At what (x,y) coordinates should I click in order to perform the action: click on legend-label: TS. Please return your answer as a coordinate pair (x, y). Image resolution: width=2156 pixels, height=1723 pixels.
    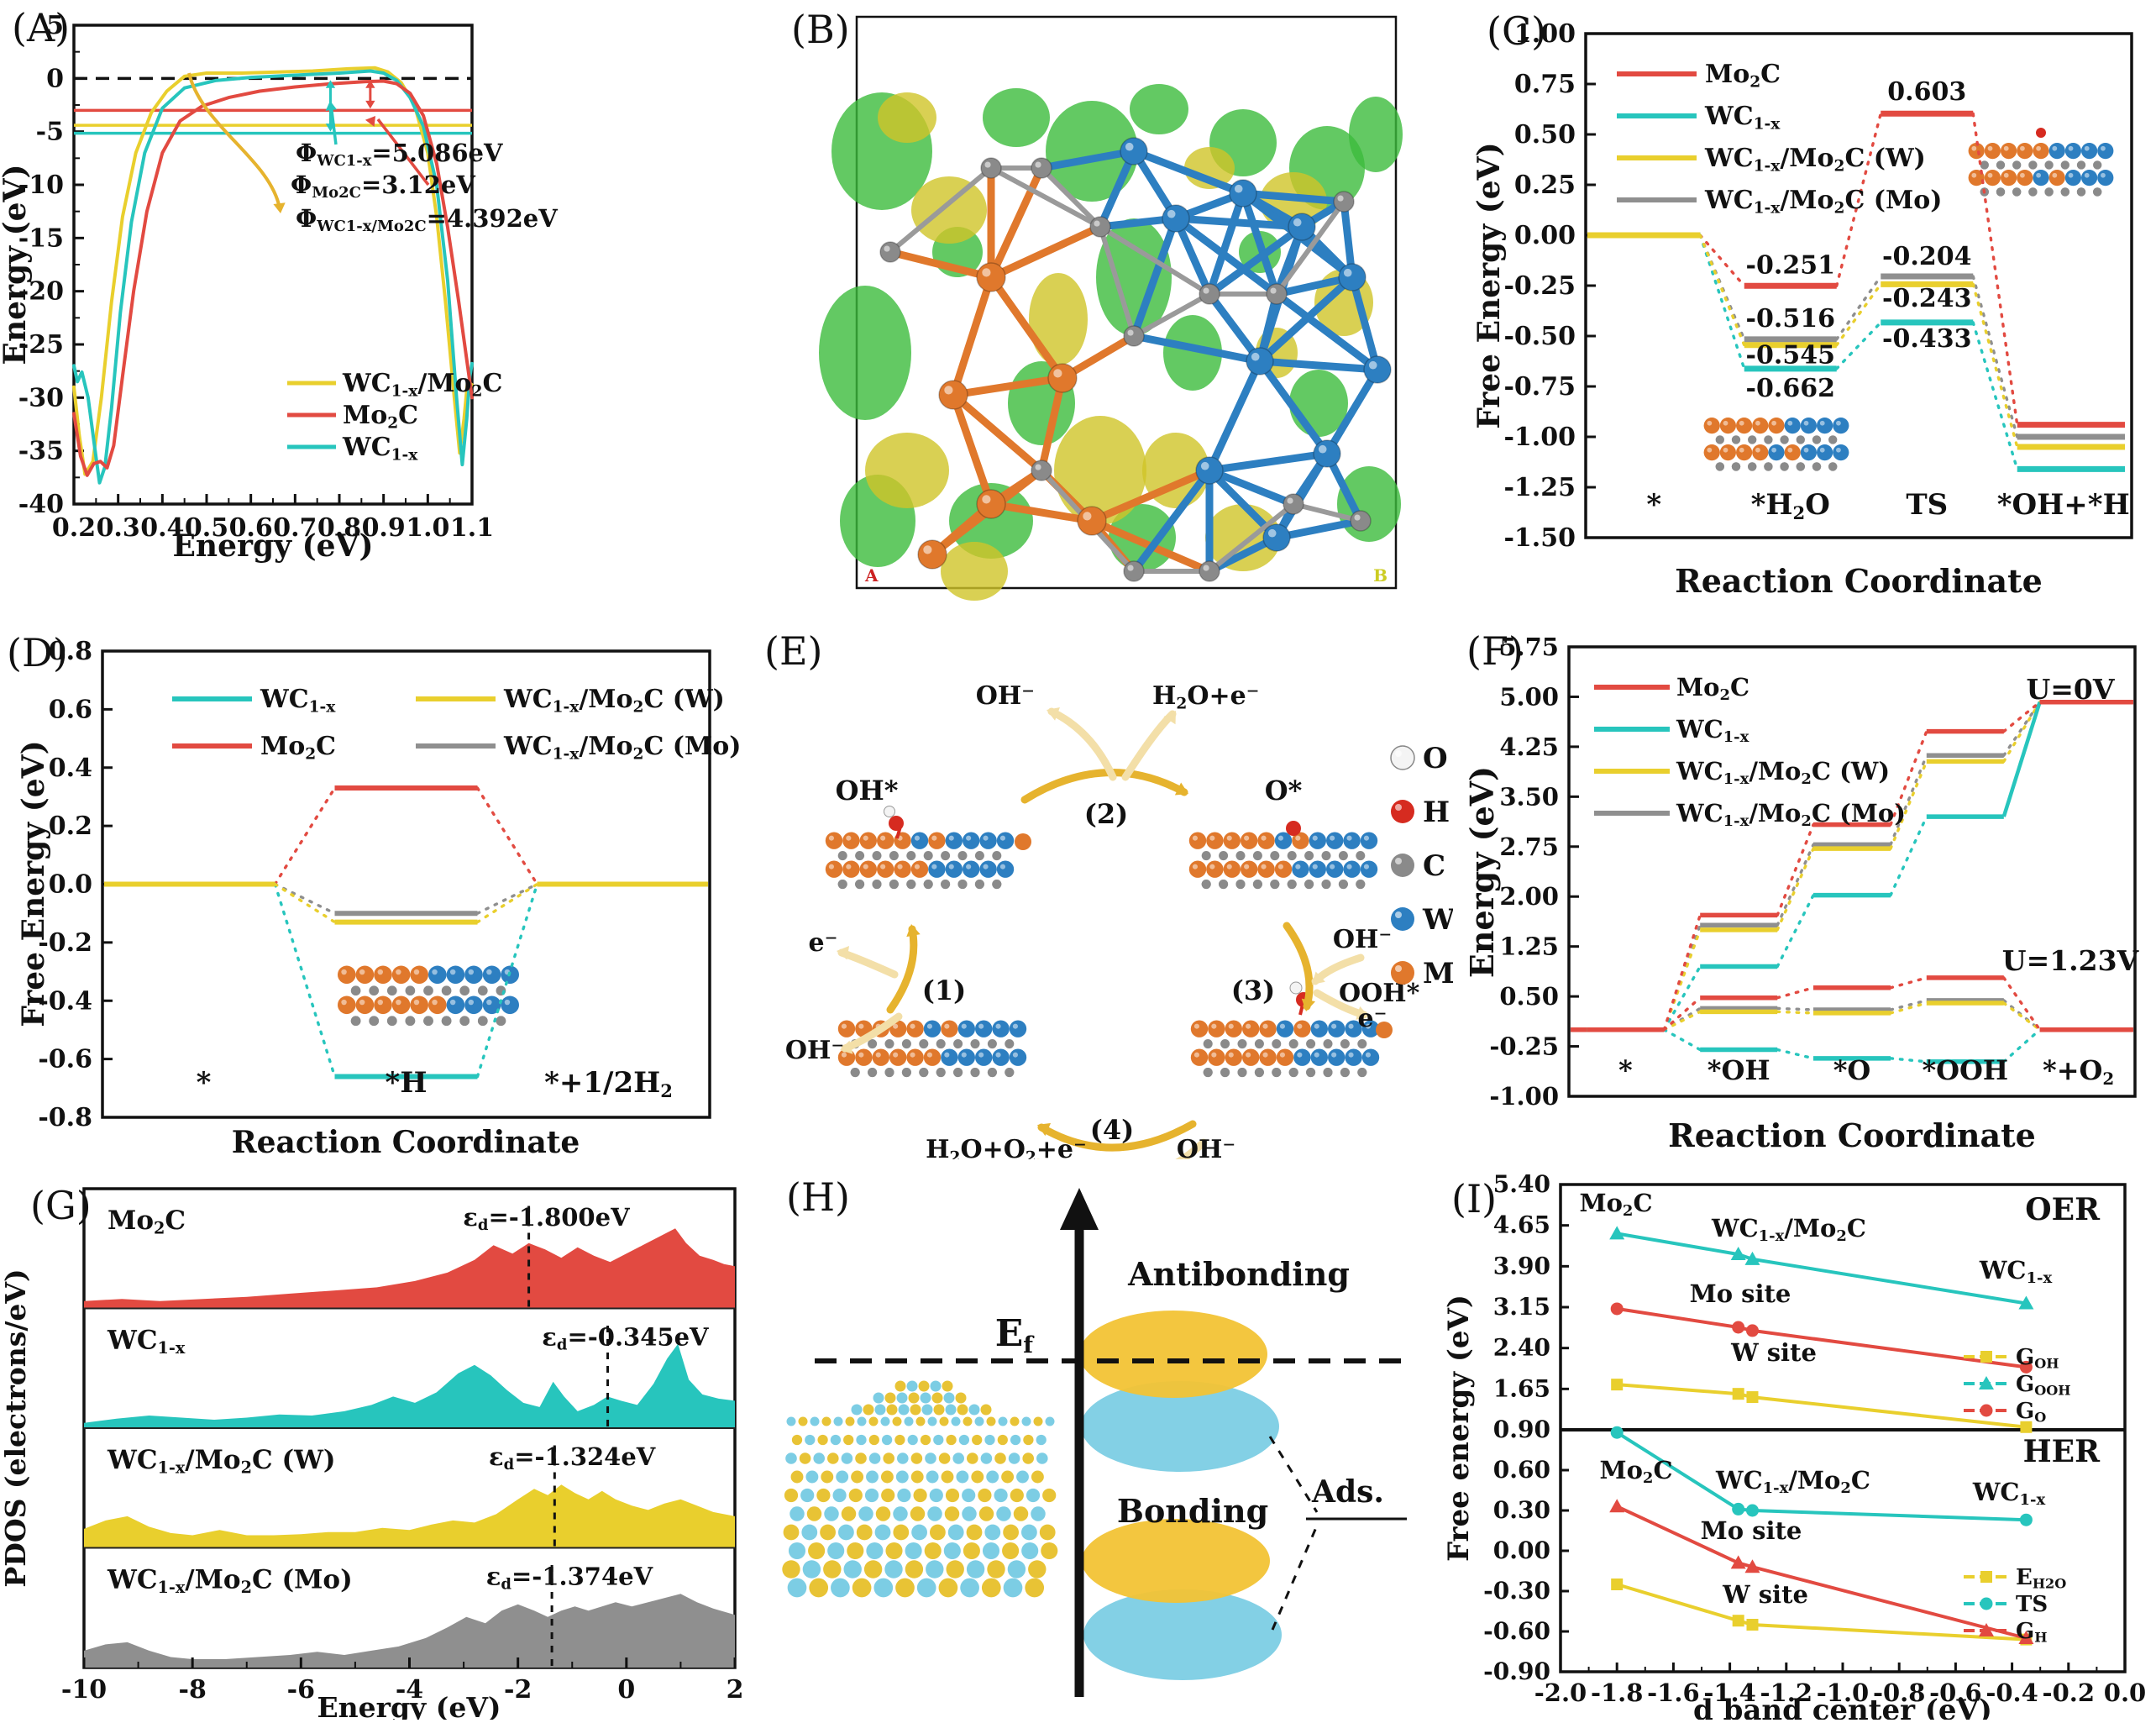
    Looking at the image, I should click on (2032, 1604).